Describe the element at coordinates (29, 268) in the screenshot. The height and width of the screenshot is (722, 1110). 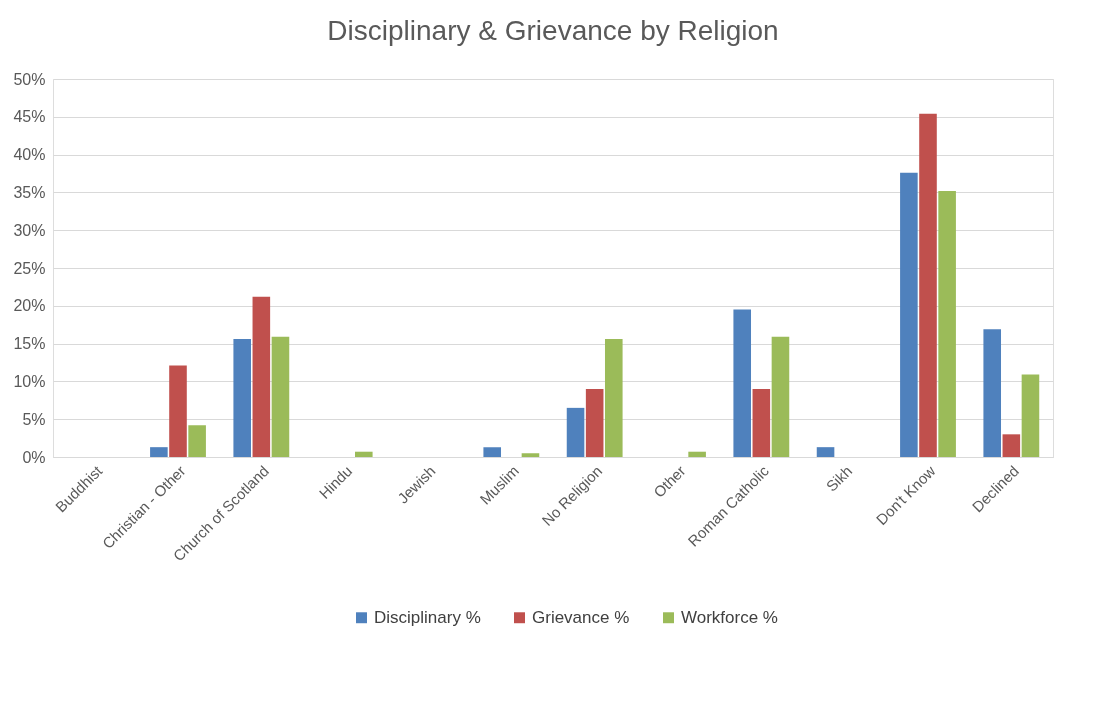
I see `y-tick-label: 25%` at that location.